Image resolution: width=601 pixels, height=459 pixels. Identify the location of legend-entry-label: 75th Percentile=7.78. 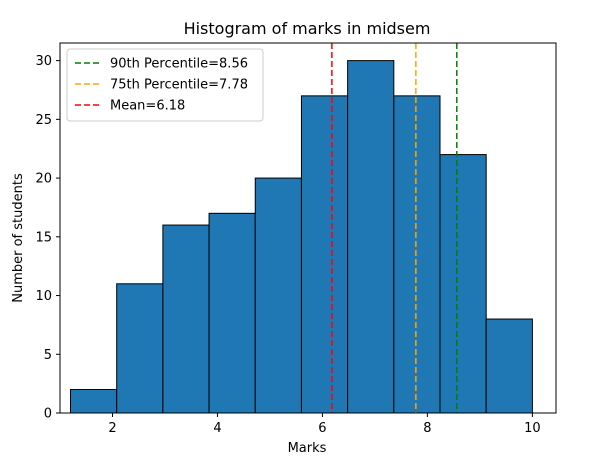
(179, 85).